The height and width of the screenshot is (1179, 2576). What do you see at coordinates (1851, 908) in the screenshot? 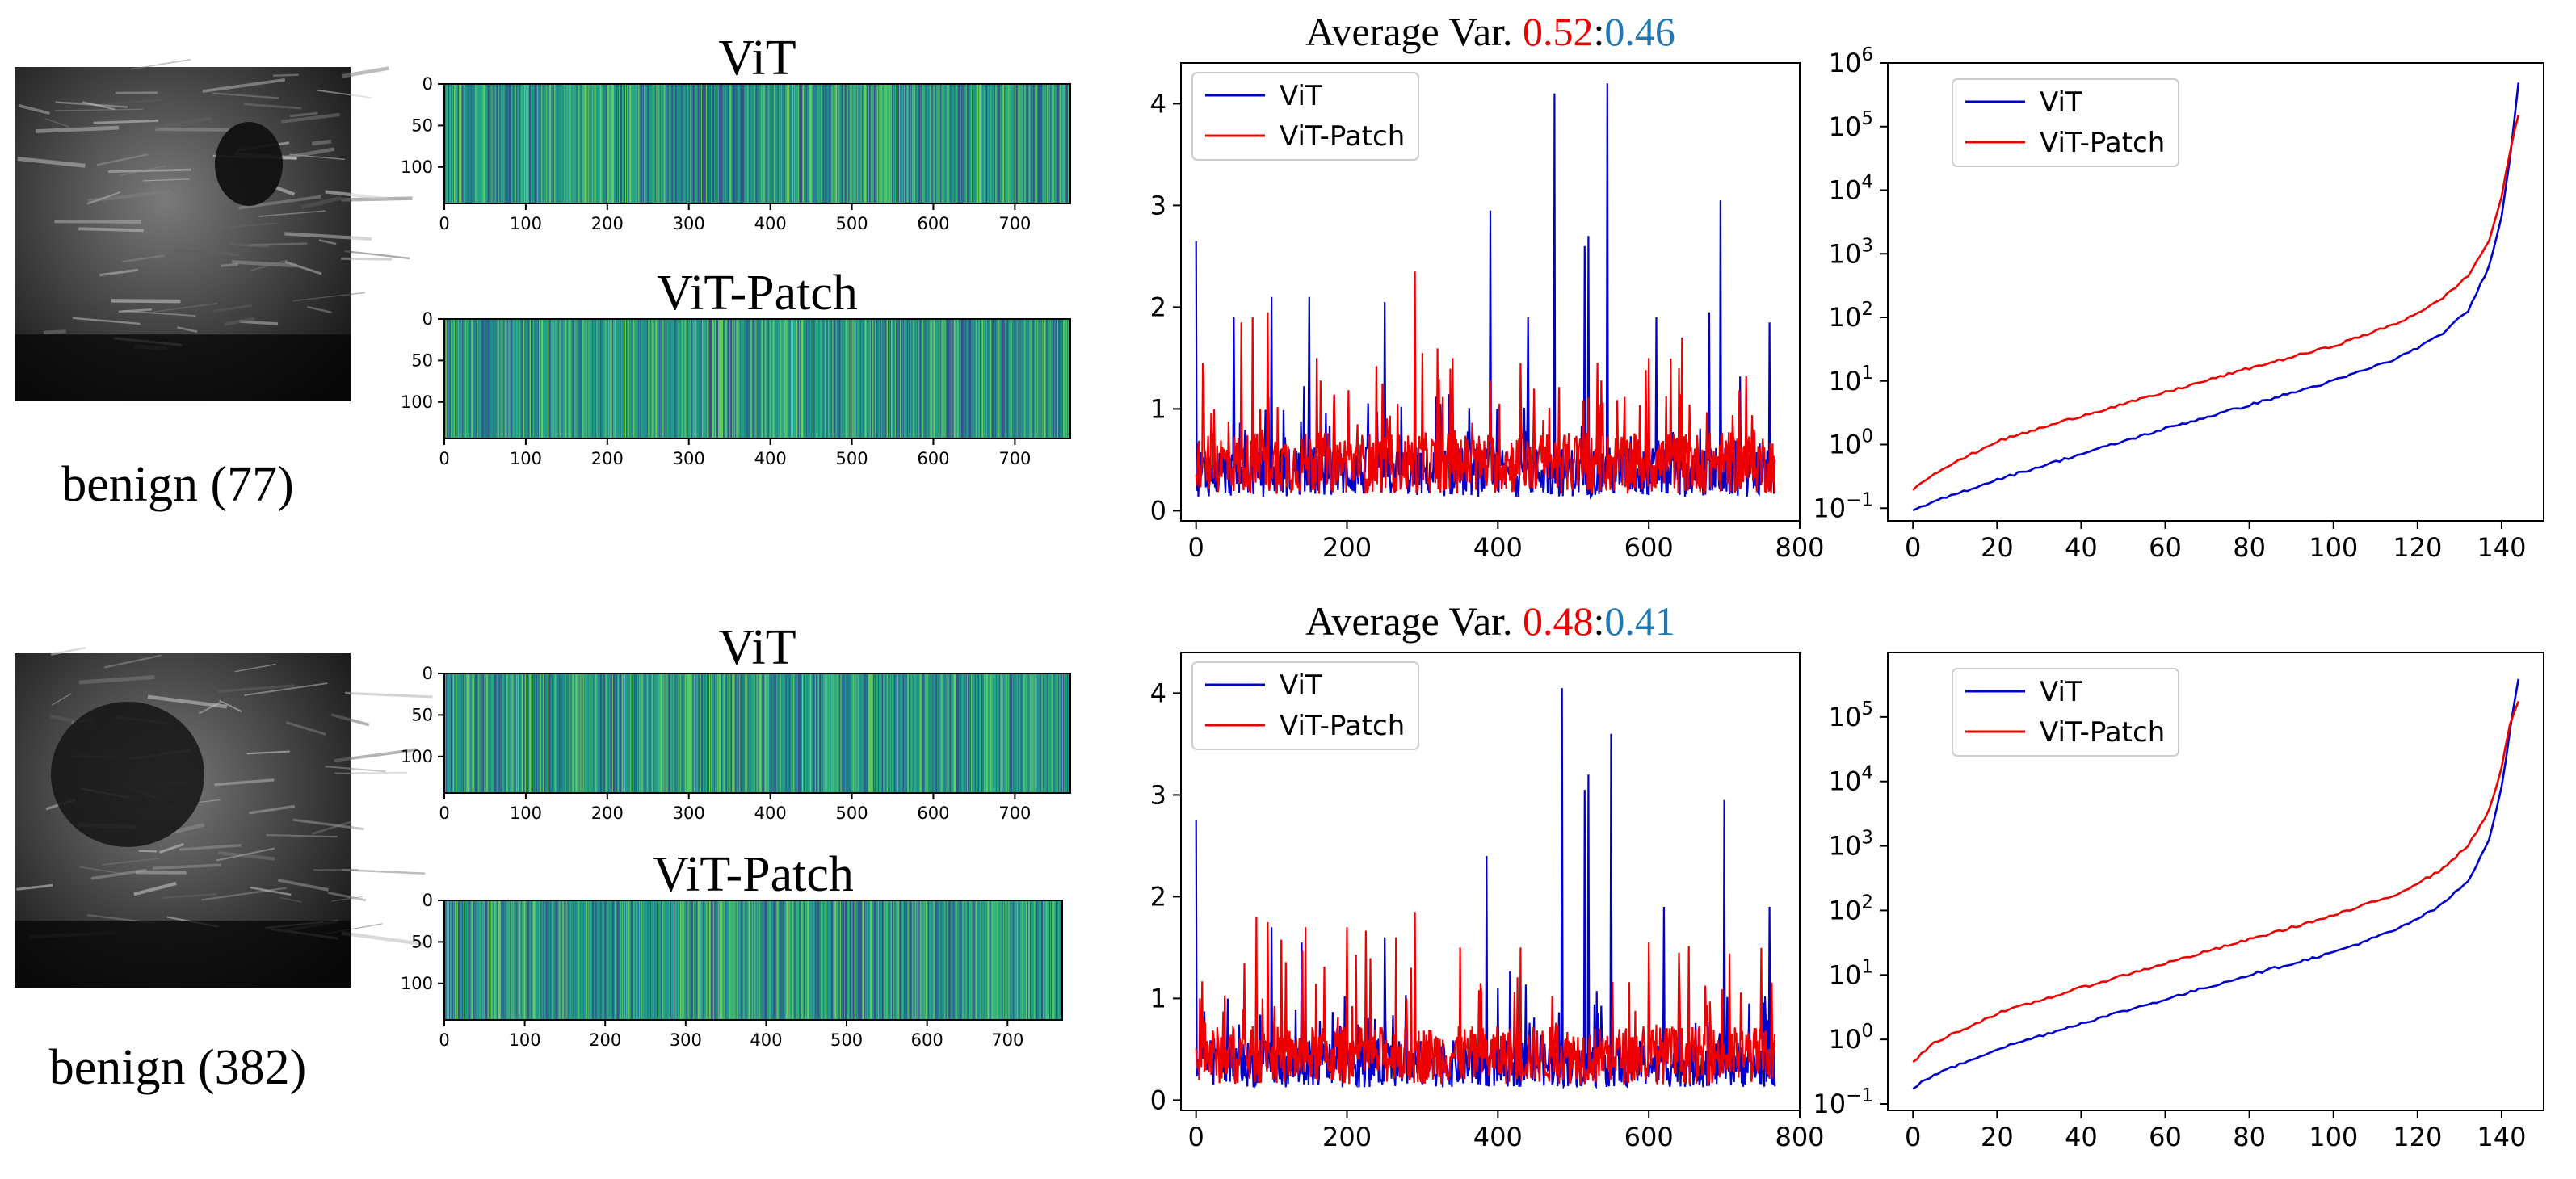
I see `ytick-label: 102` at bounding box center [1851, 908].